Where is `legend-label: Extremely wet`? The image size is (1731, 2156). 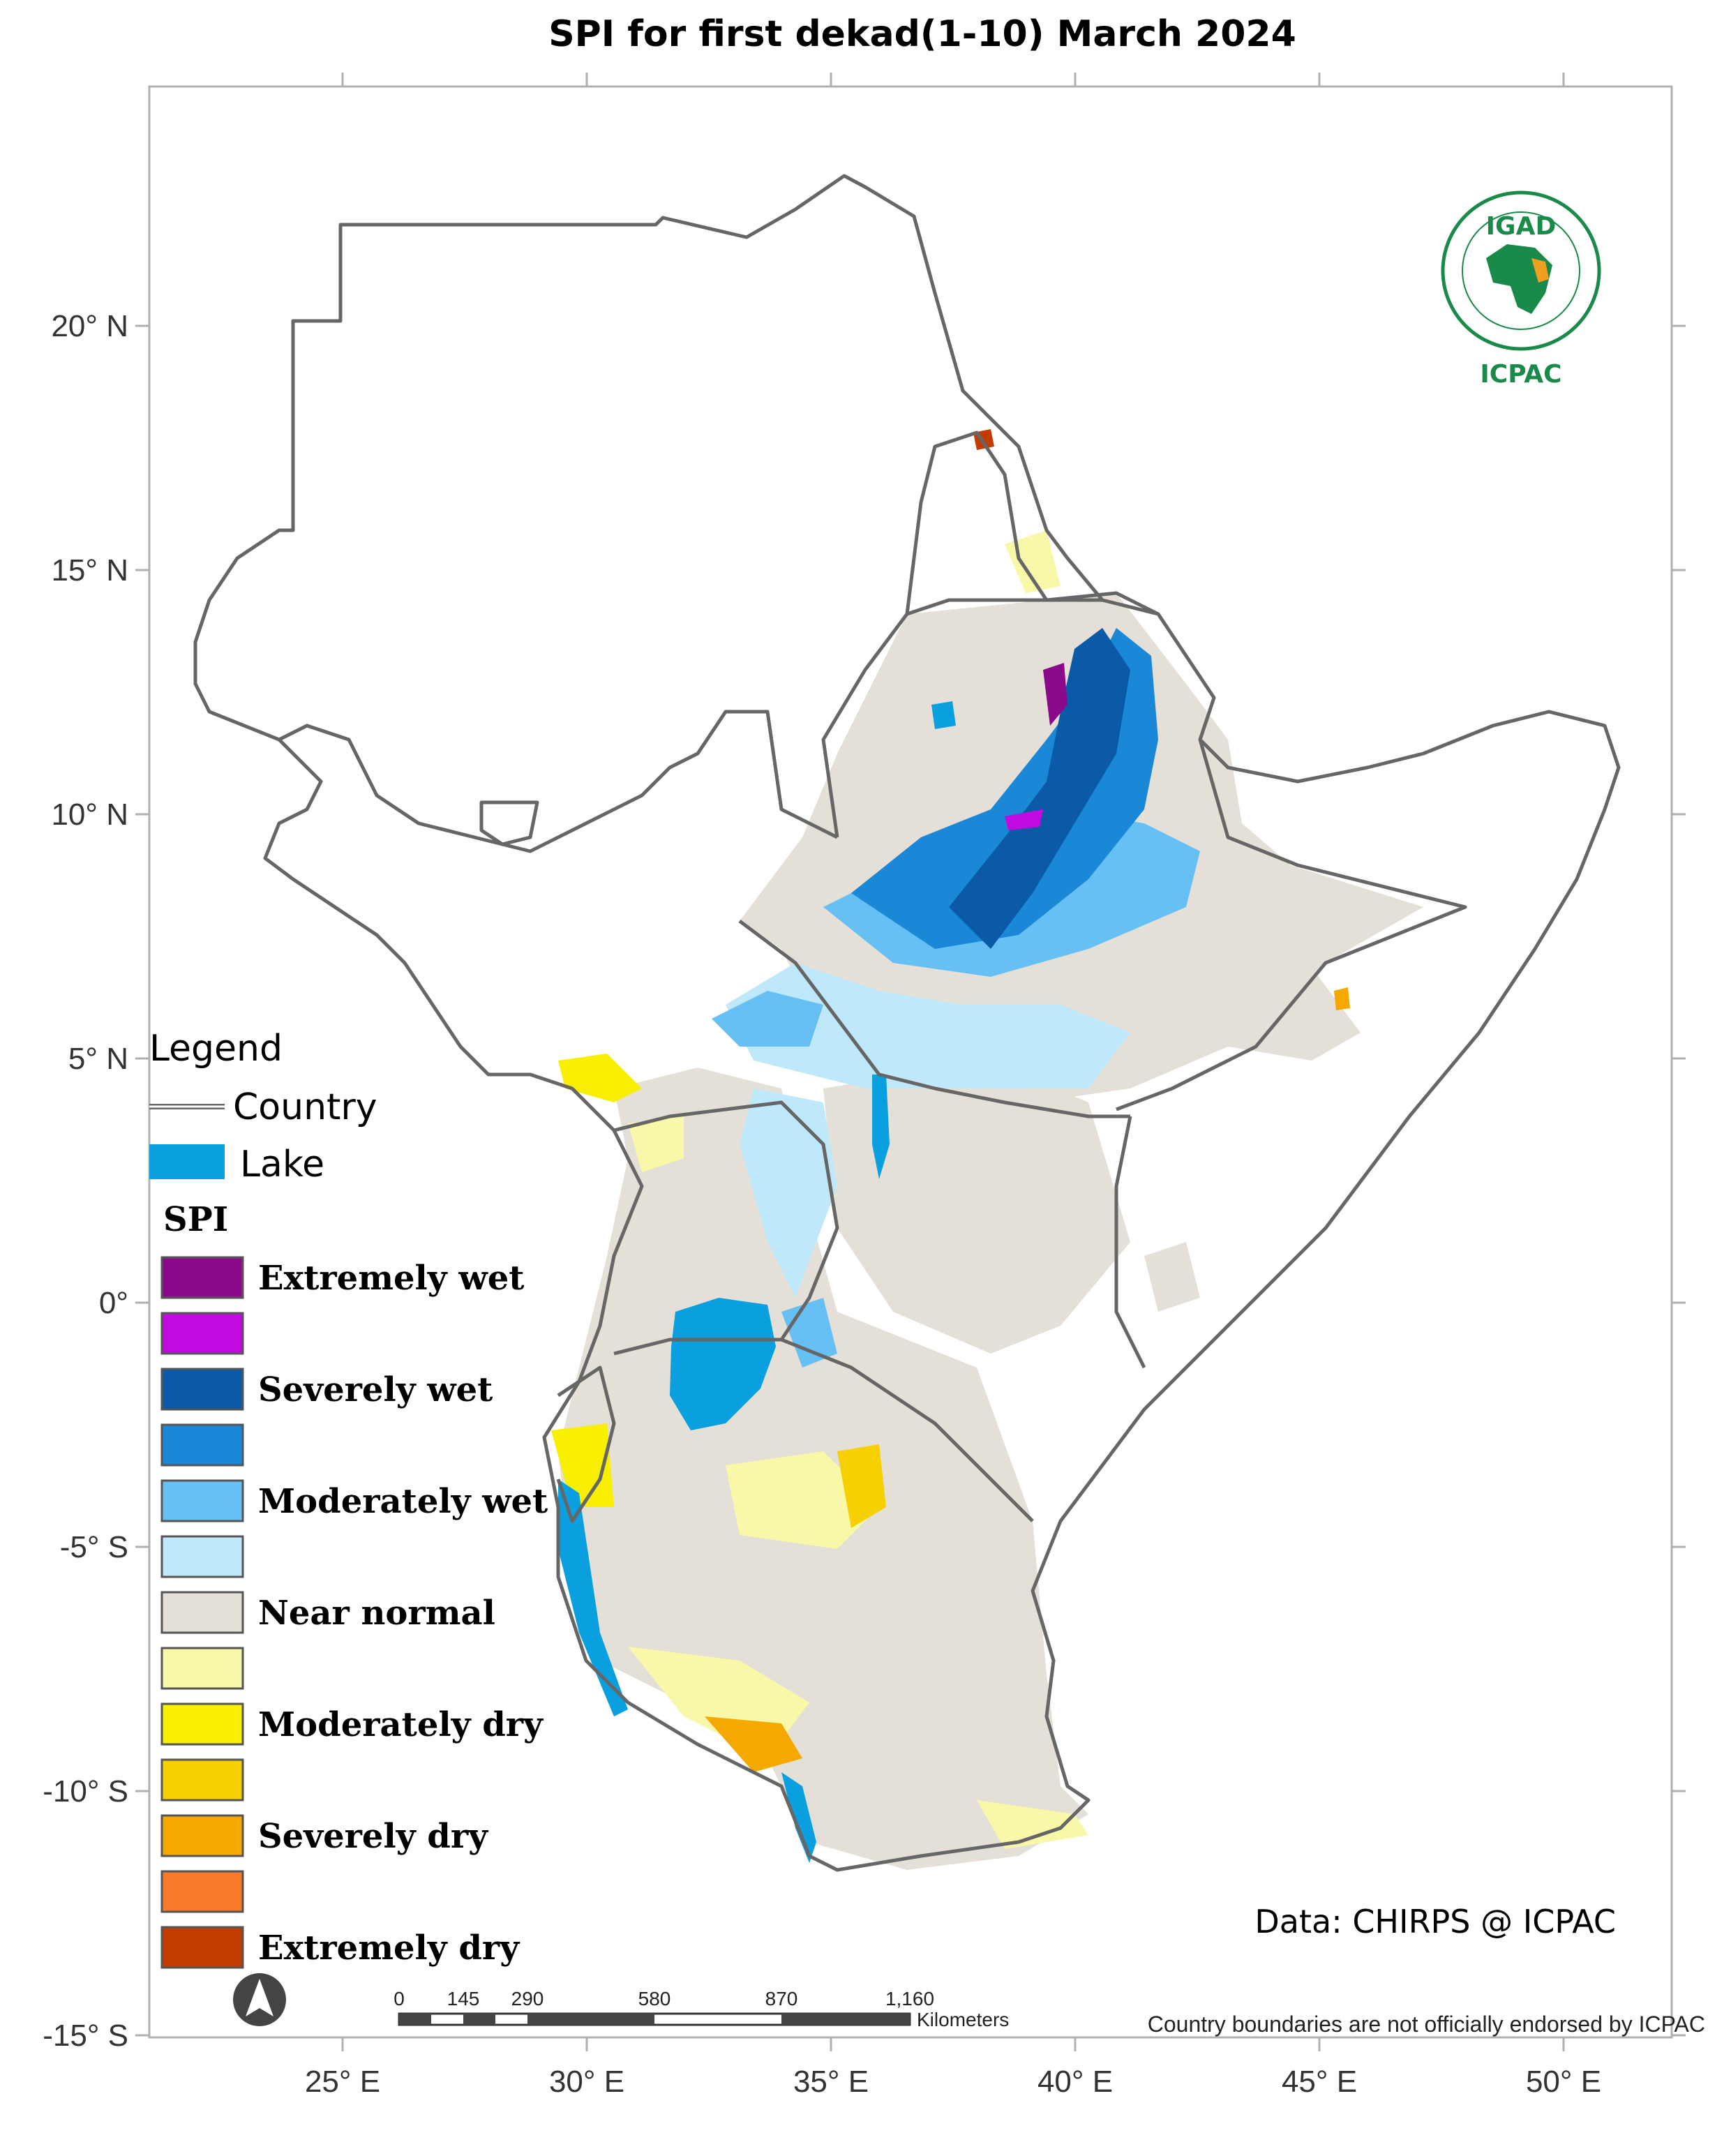
legend-label: Extremely wet is located at coordinates (391, 1278).